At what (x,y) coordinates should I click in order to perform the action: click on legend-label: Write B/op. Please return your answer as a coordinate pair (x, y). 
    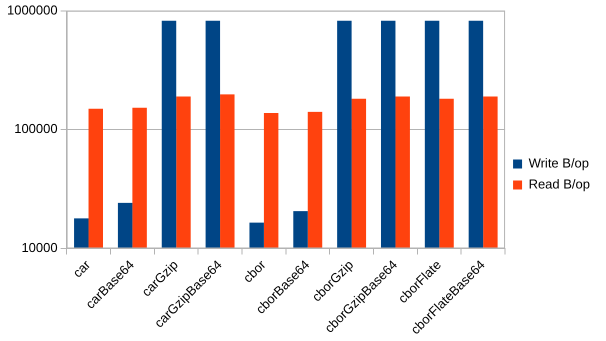
    Looking at the image, I should click on (559, 163).